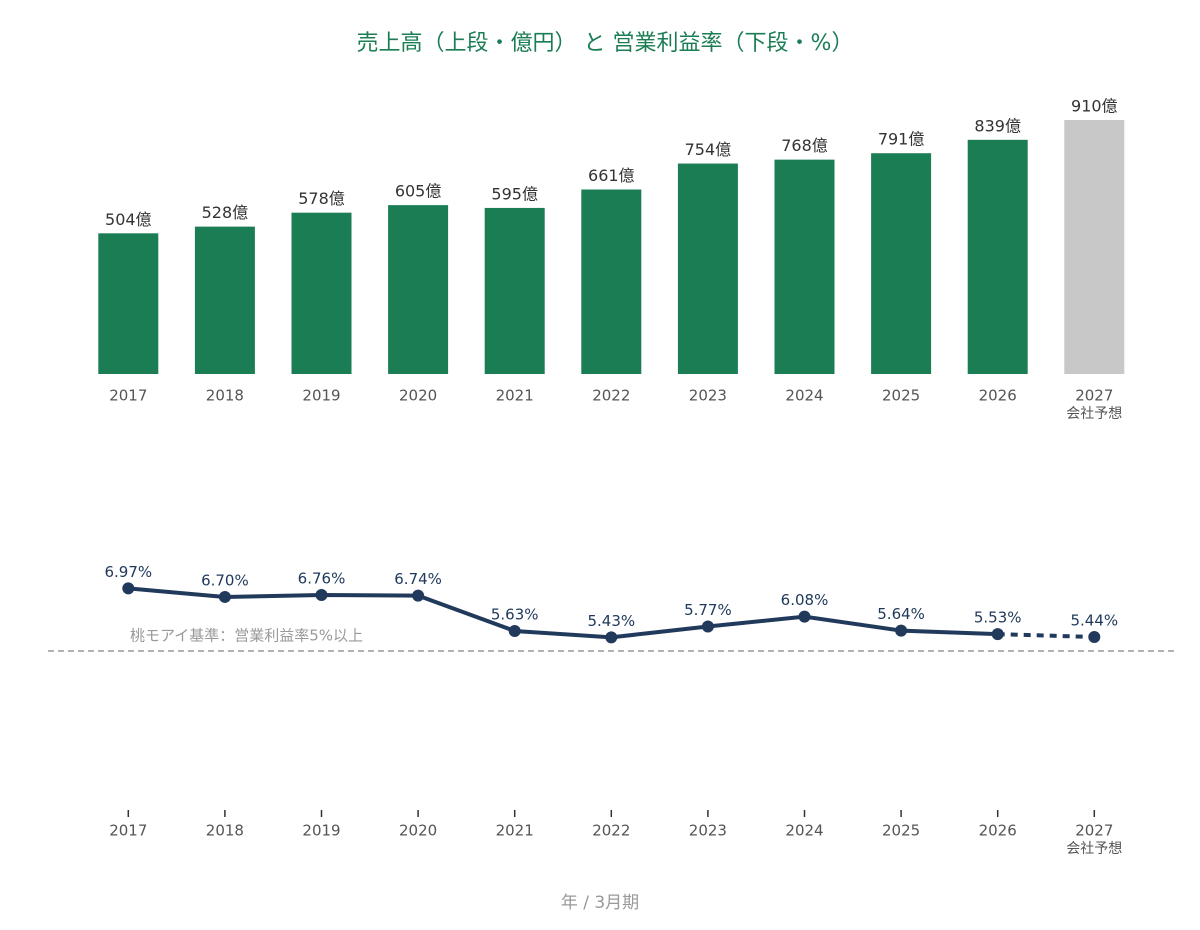 The width and height of the screenshot is (1200, 930). I want to click on data-label: 754億, so click(708, 149).